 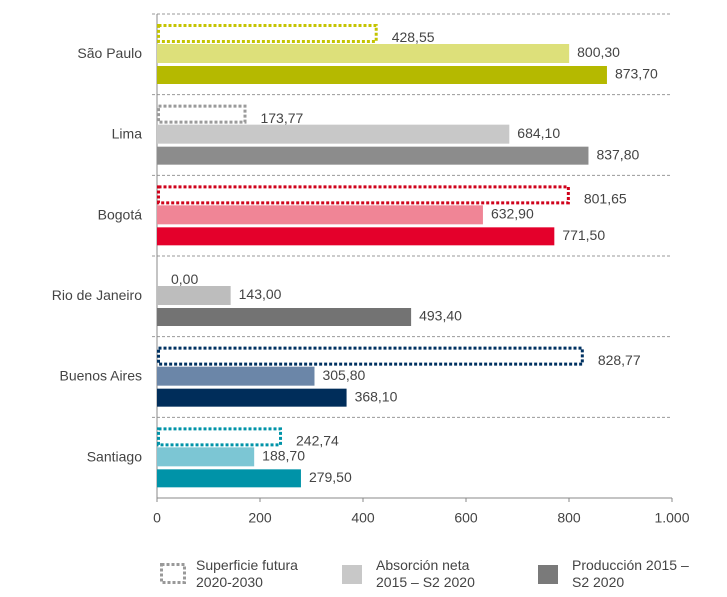 What do you see at coordinates (619, 360) in the screenshot?
I see `value-label: 828,77` at bounding box center [619, 360].